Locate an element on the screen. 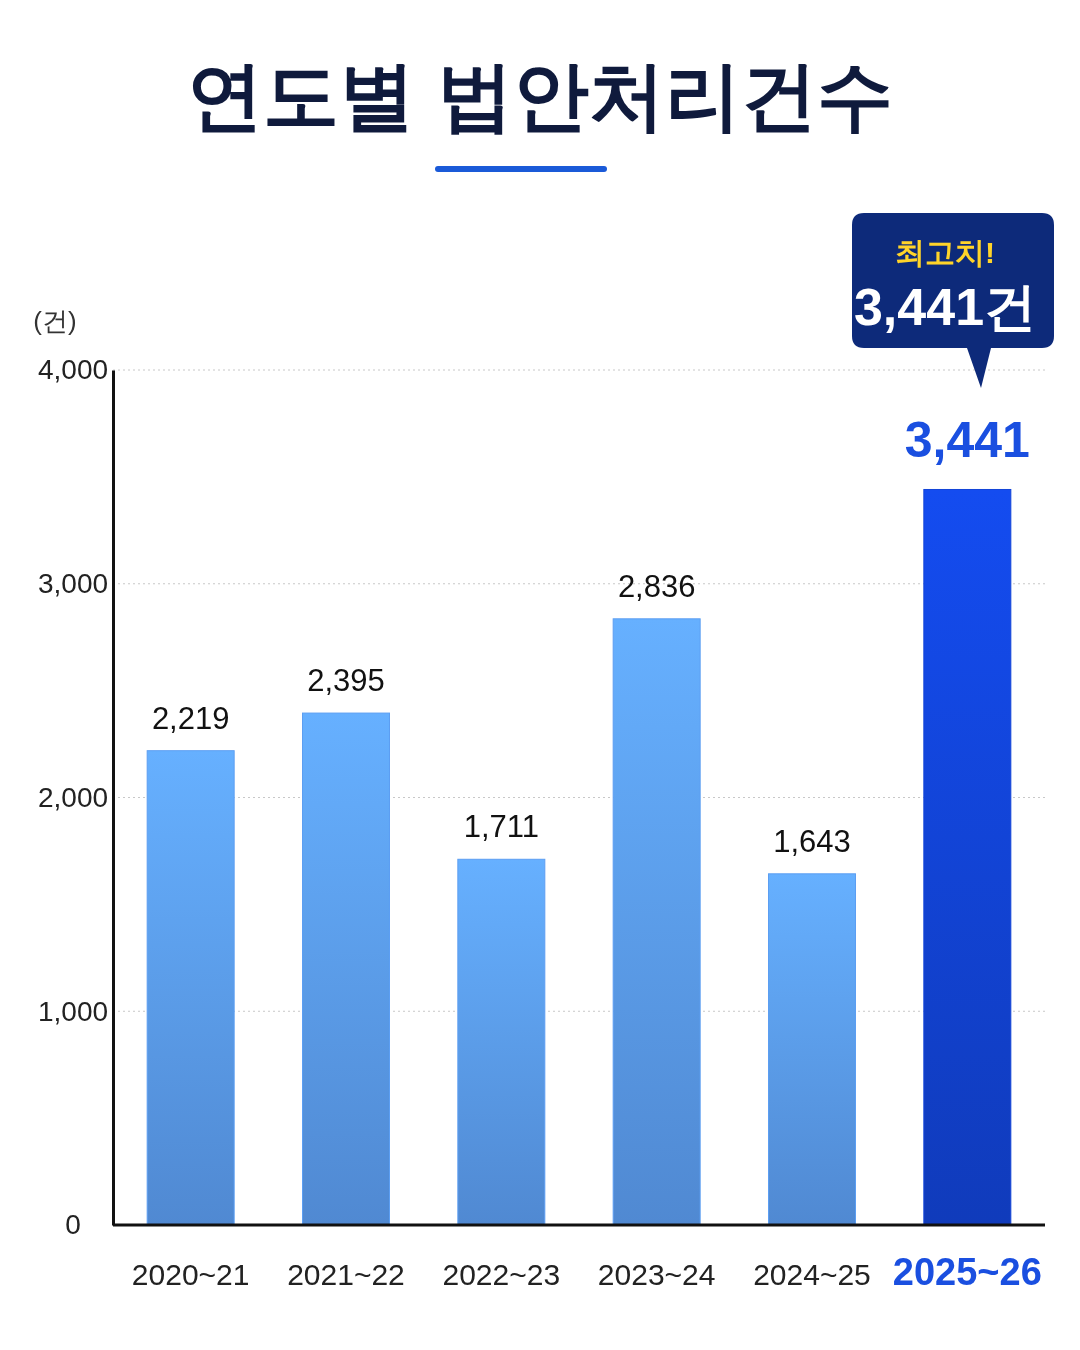  y-axis-title: (건) is located at coordinates (55, 321).